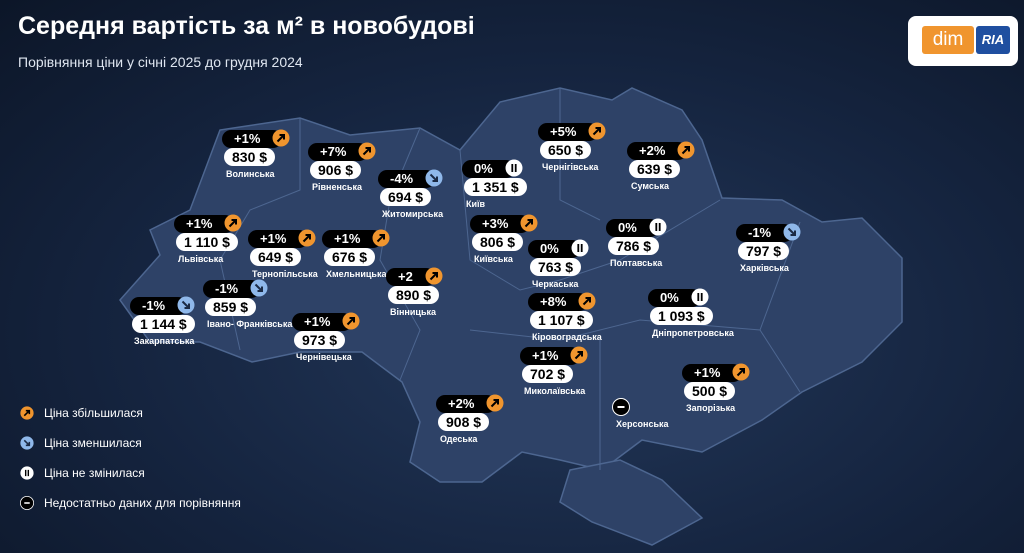  What do you see at coordinates (201, 259) in the screenshot?
I see `region-name: Львівська` at bounding box center [201, 259].